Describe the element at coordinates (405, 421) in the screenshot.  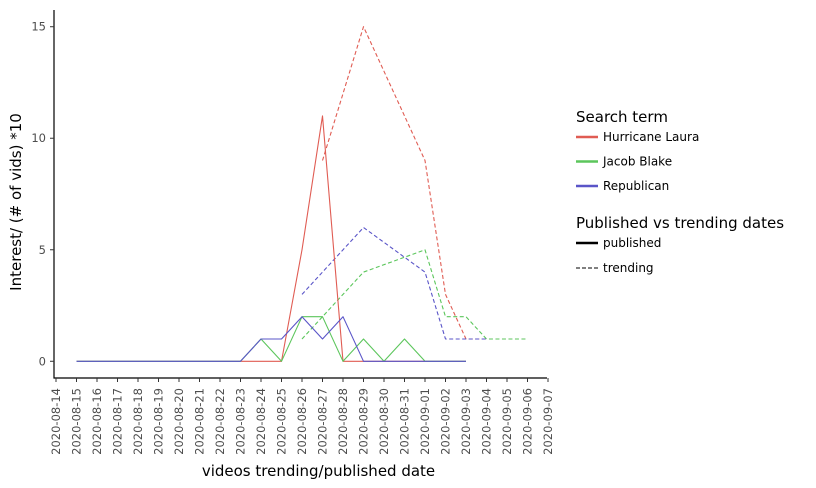
I see `x-tick-label: 2020-08-31` at that location.